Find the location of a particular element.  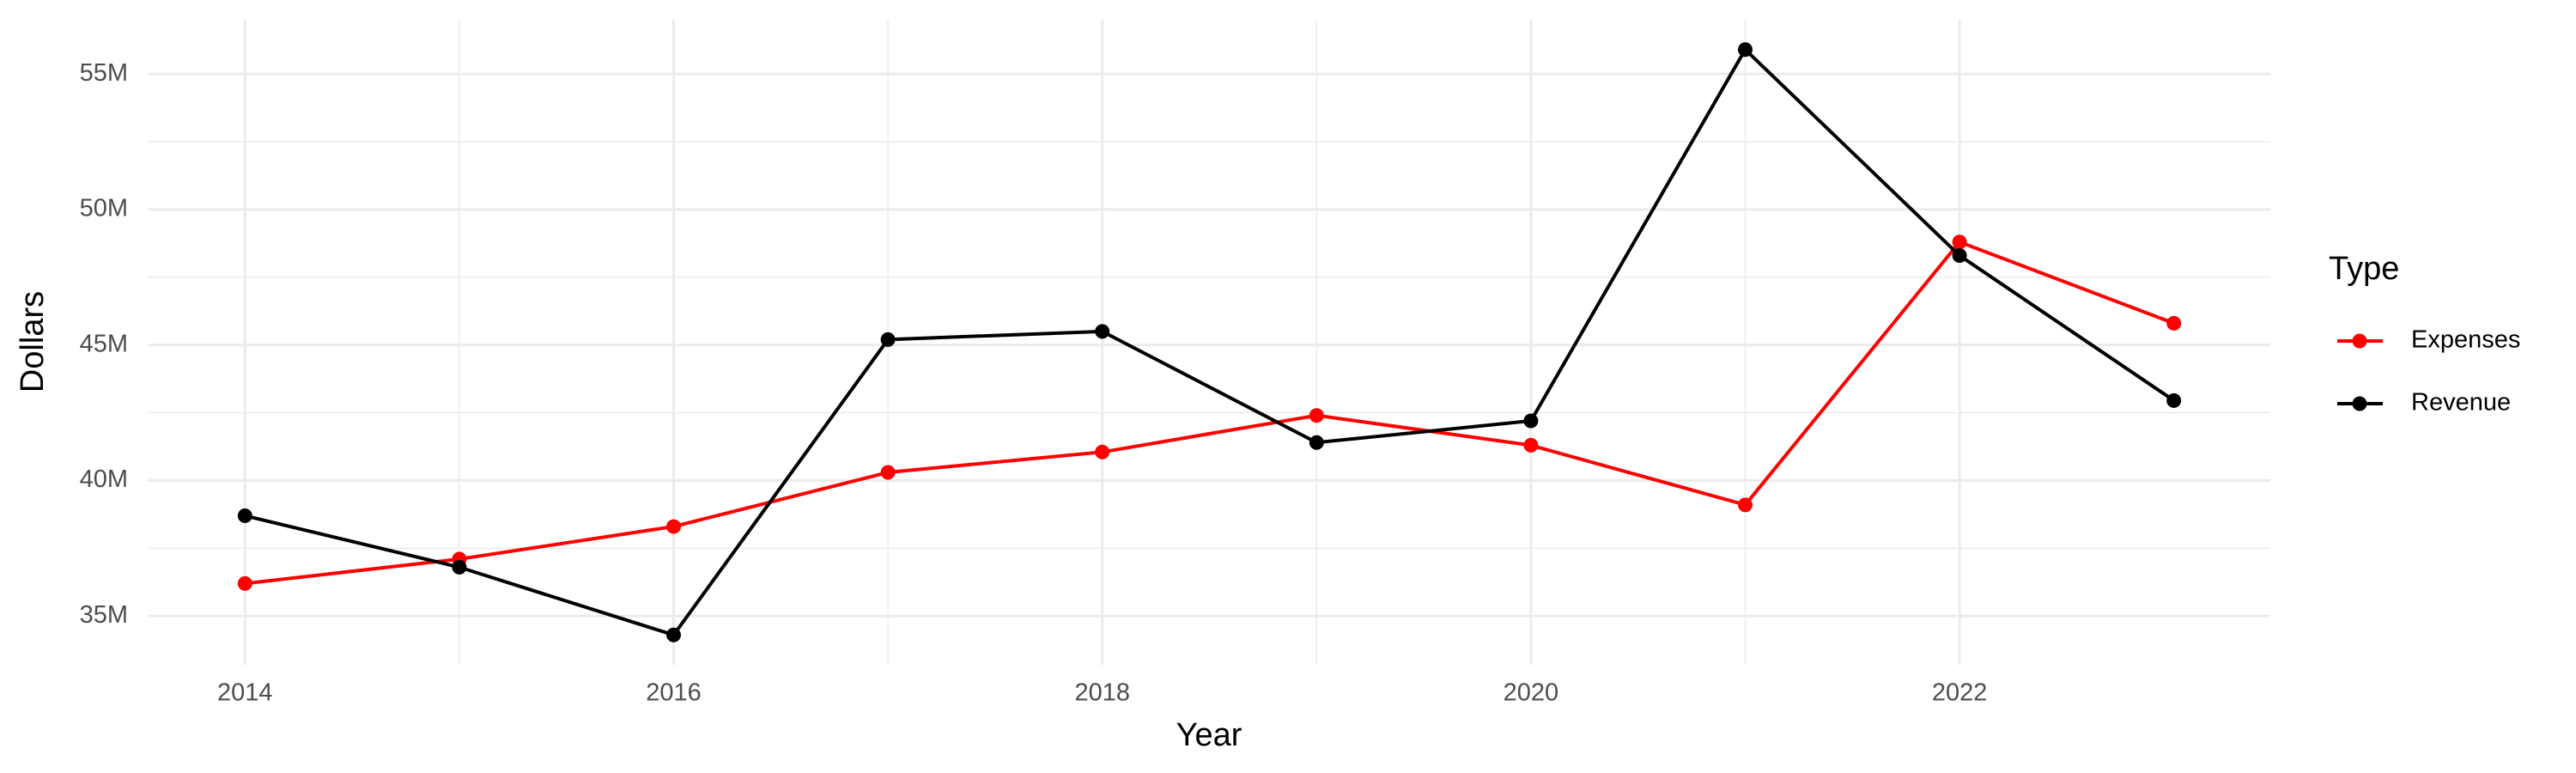

y-tick-label: 50M is located at coordinates (104, 208).